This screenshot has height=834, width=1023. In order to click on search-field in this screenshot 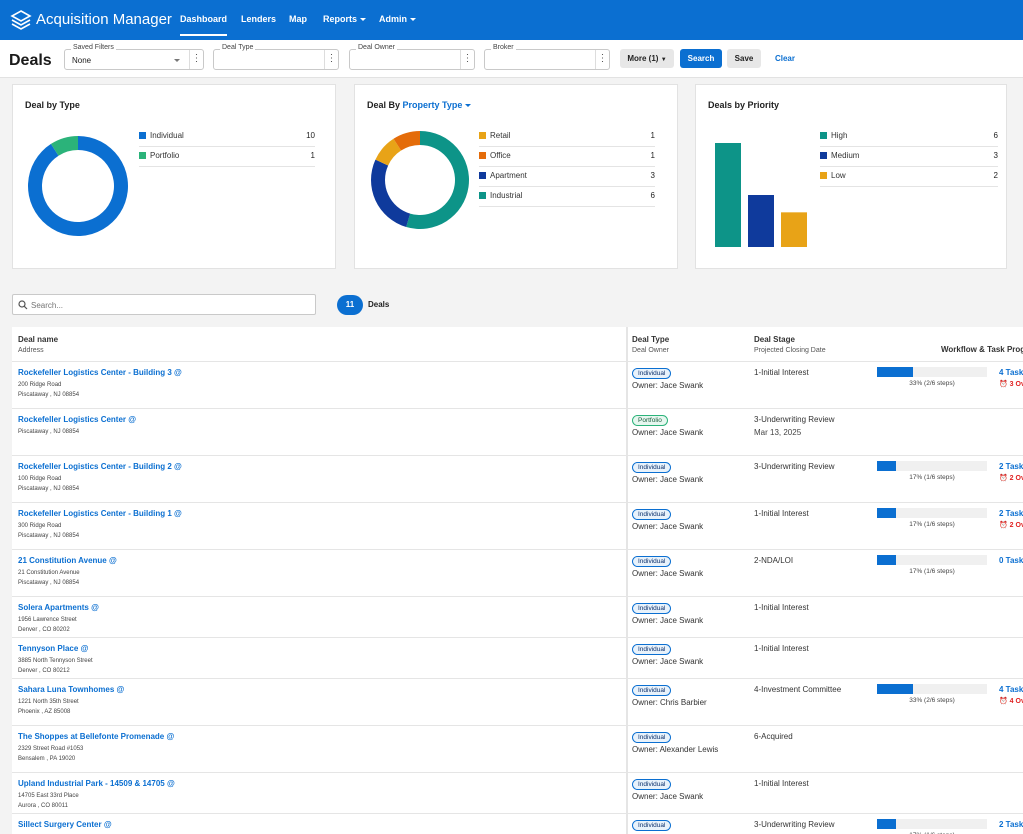, I will do `click(164, 304)`.